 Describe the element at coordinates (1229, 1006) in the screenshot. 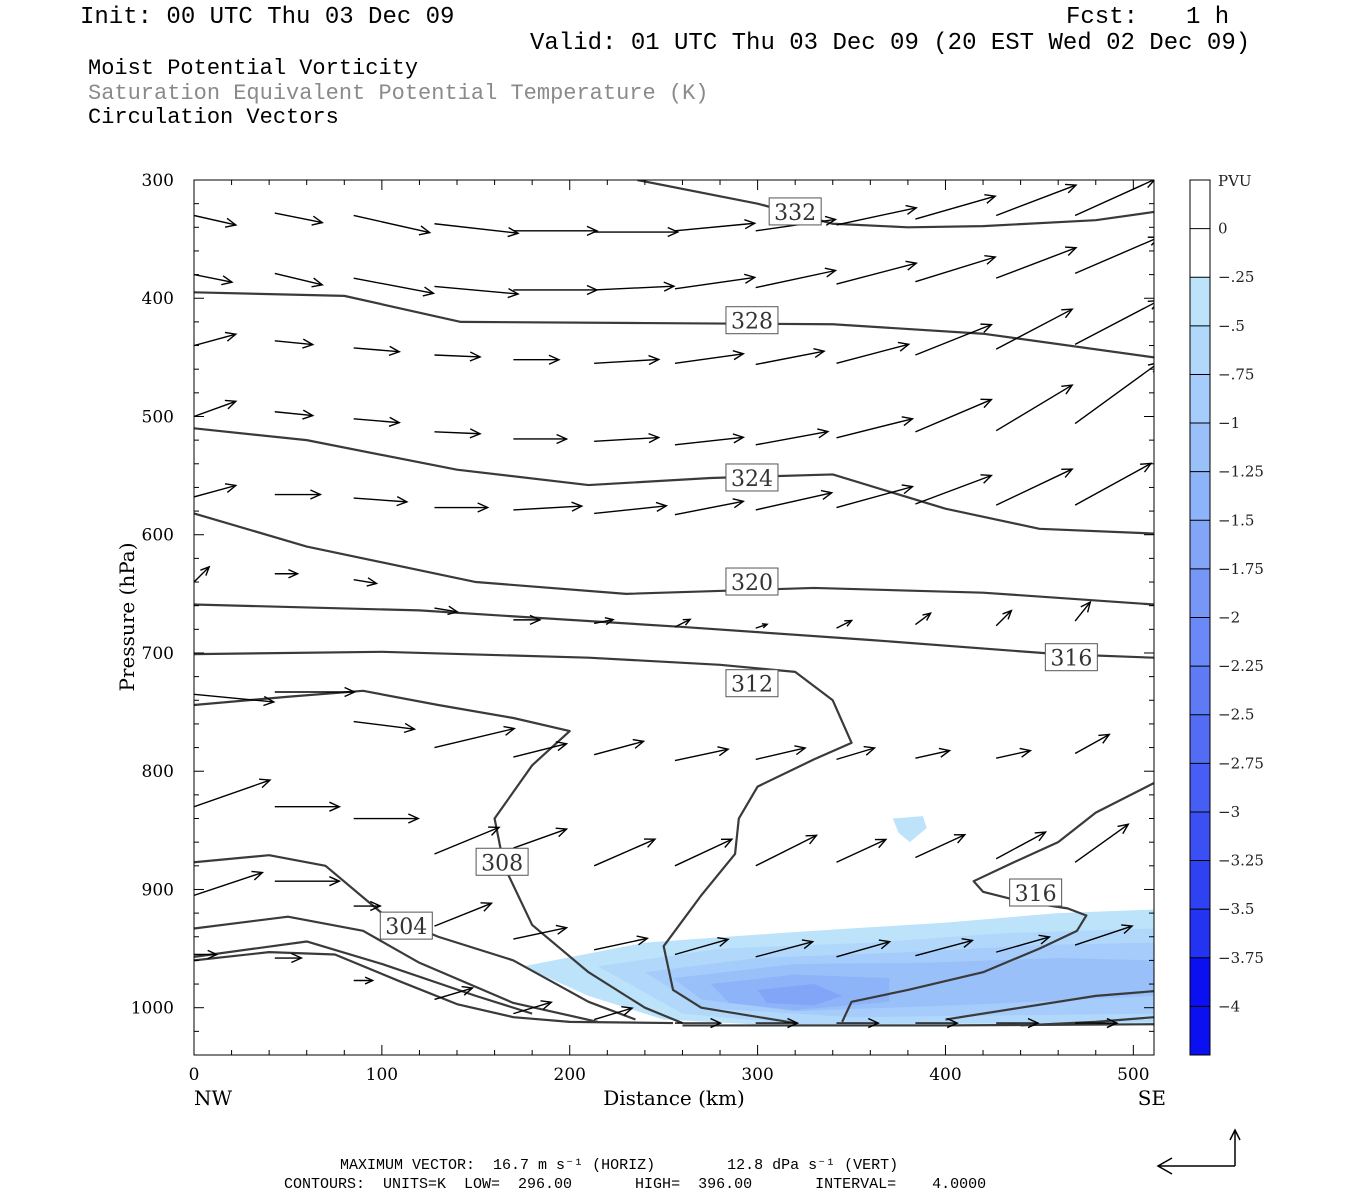

I see `colorbar-tick-label: −4` at that location.